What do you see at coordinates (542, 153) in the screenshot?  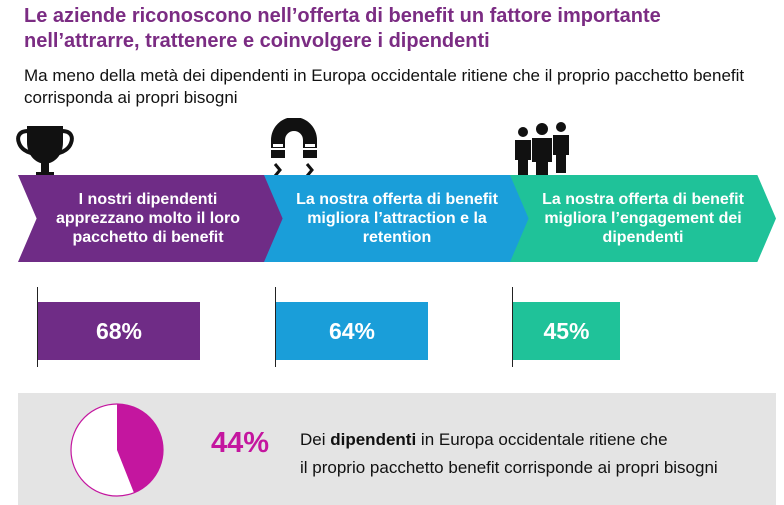 I see `people-icon` at bounding box center [542, 153].